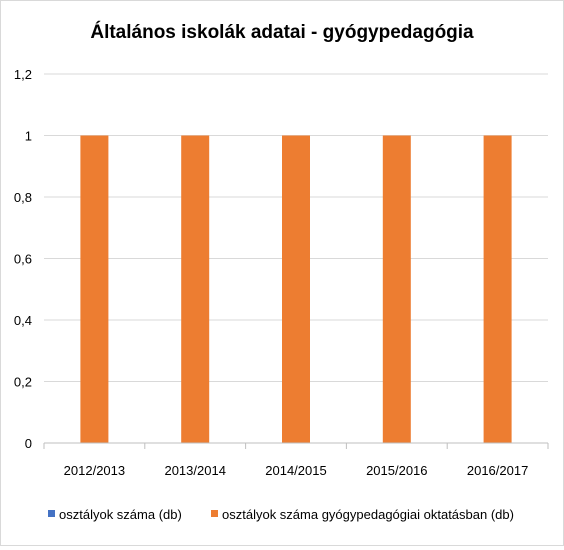 This screenshot has height=550, width=564. I want to click on y-axis-ticks: 0 0,2 0,4 0,6 0,8 1 1,2, so click(23, 259).